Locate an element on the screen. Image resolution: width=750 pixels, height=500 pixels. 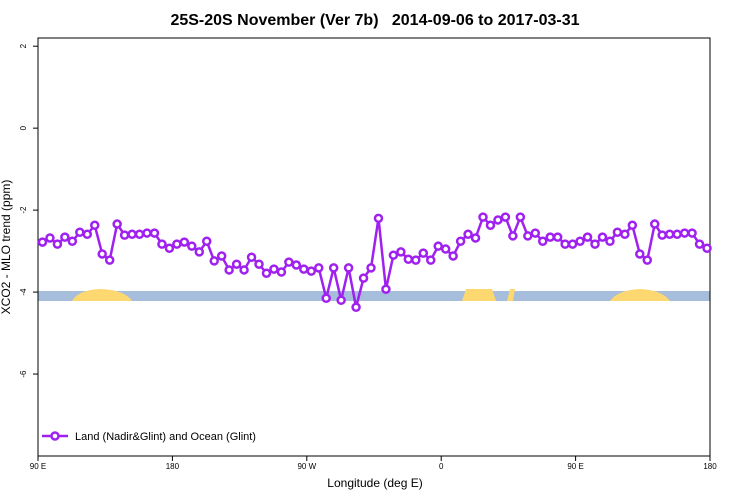
x-tick-label: 180 is located at coordinates (710, 466).